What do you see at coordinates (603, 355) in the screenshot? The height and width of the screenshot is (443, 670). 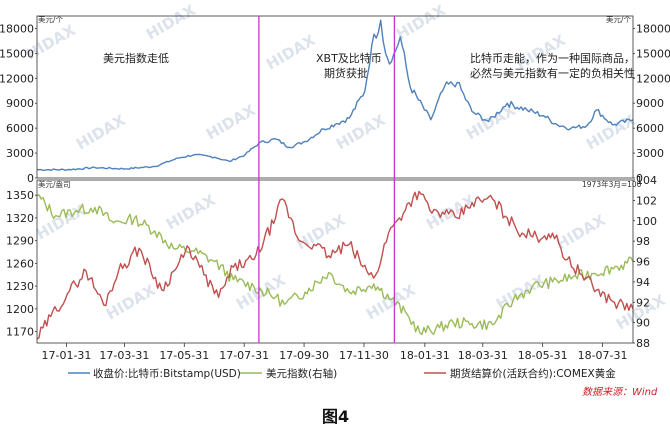 I see `x-tick-label-9: 18-07-31` at bounding box center [603, 355].